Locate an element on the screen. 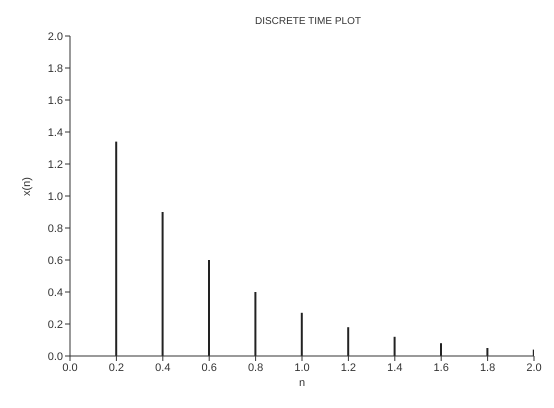  x-tick-label: 1.6 is located at coordinates (441, 368).